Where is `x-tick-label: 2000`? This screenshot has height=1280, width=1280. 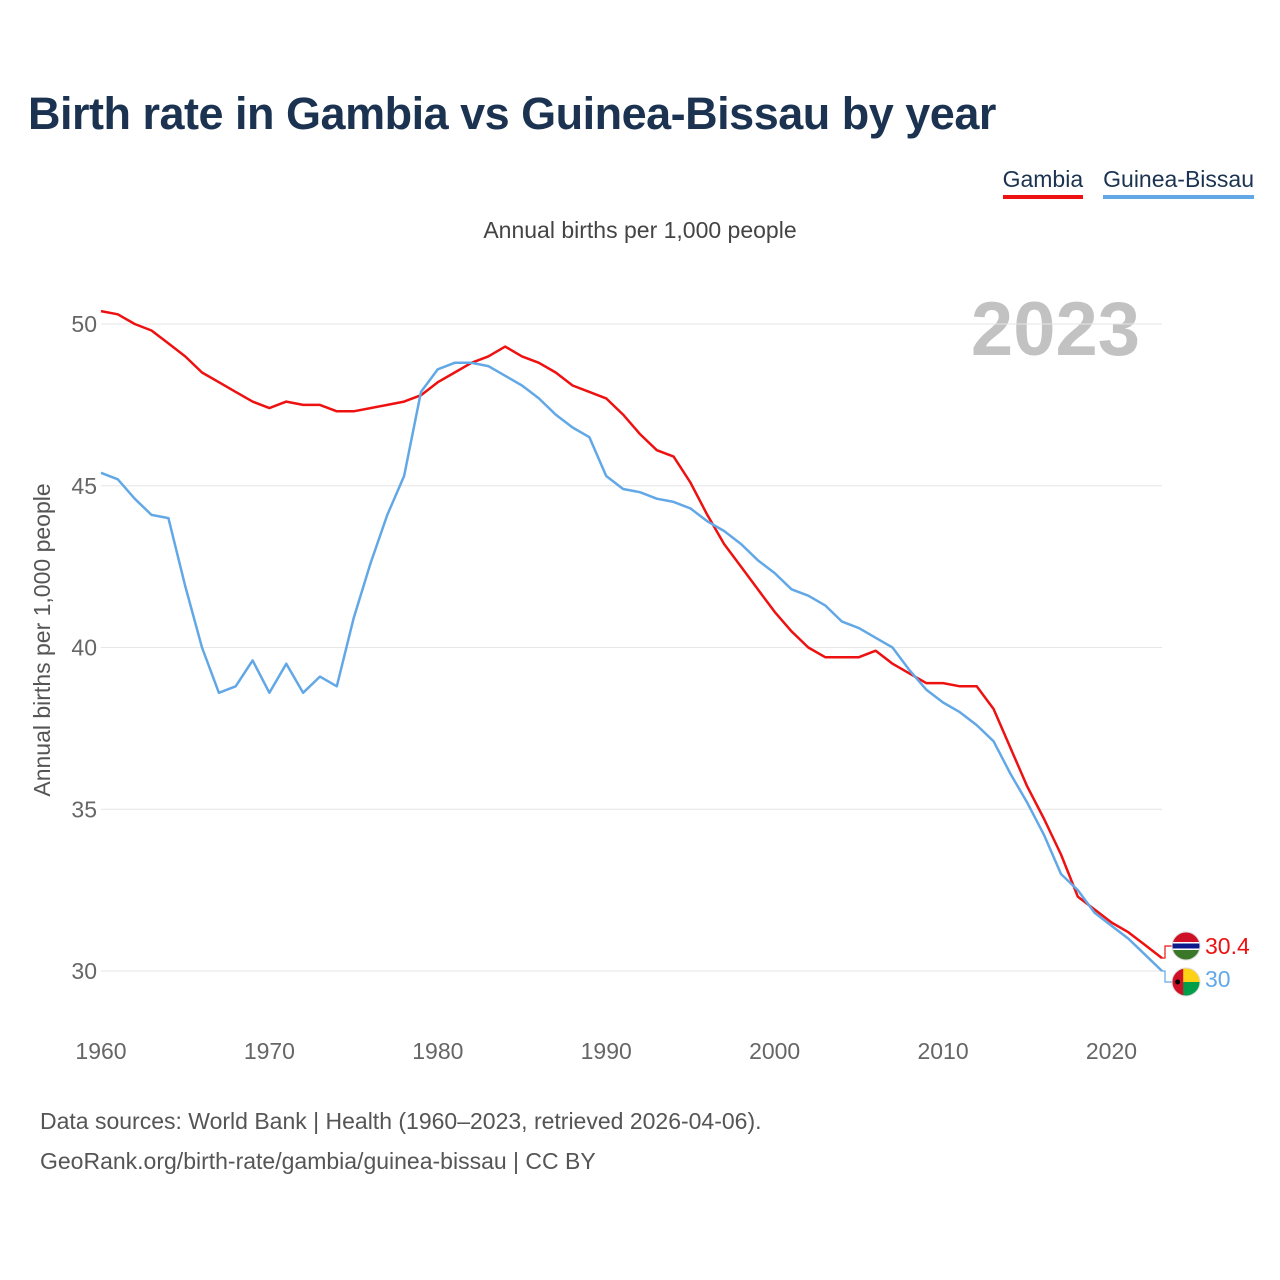
x-tick-label: 2000 is located at coordinates (774, 1051).